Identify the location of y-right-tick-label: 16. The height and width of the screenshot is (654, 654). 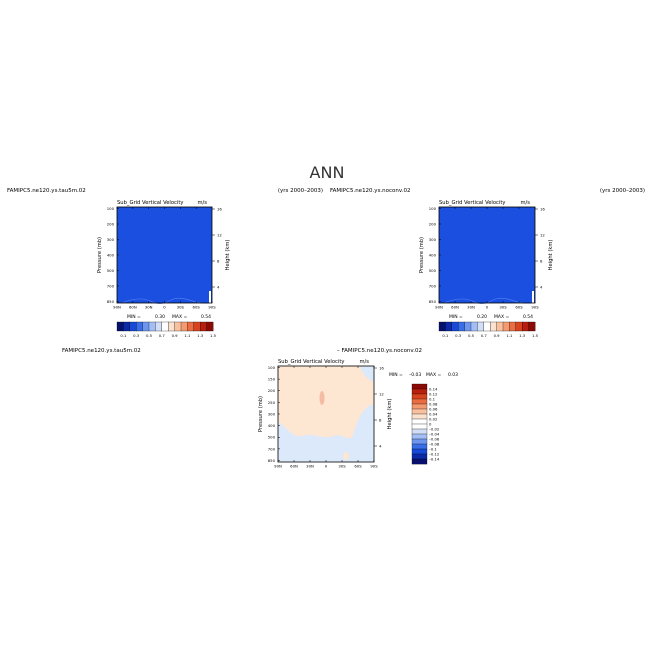
(542, 208).